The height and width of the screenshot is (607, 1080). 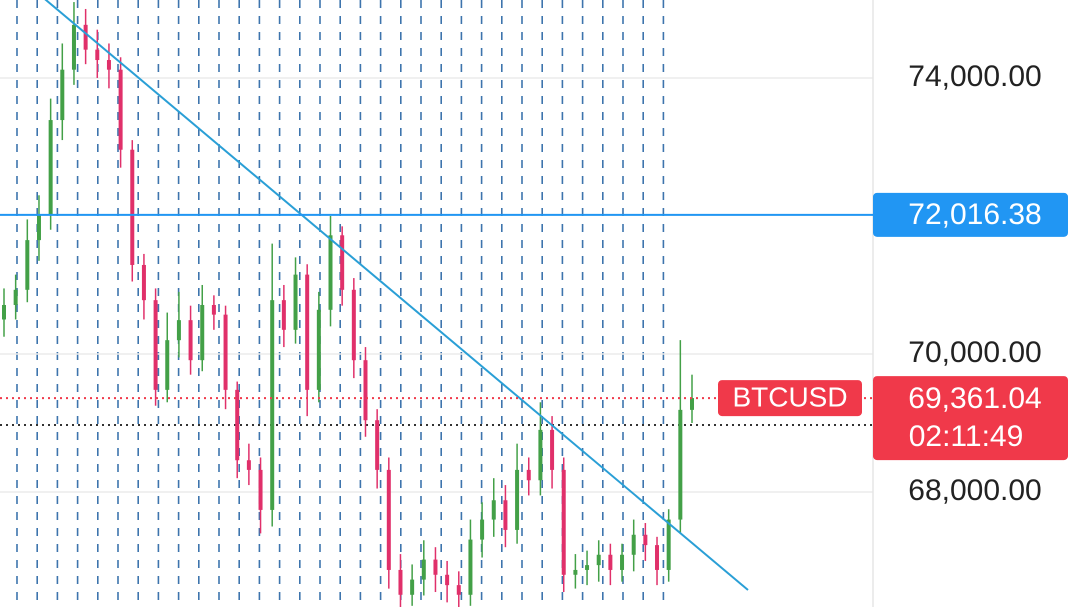 I want to click on last-price-label: 69,361.04, so click(x=974, y=398).